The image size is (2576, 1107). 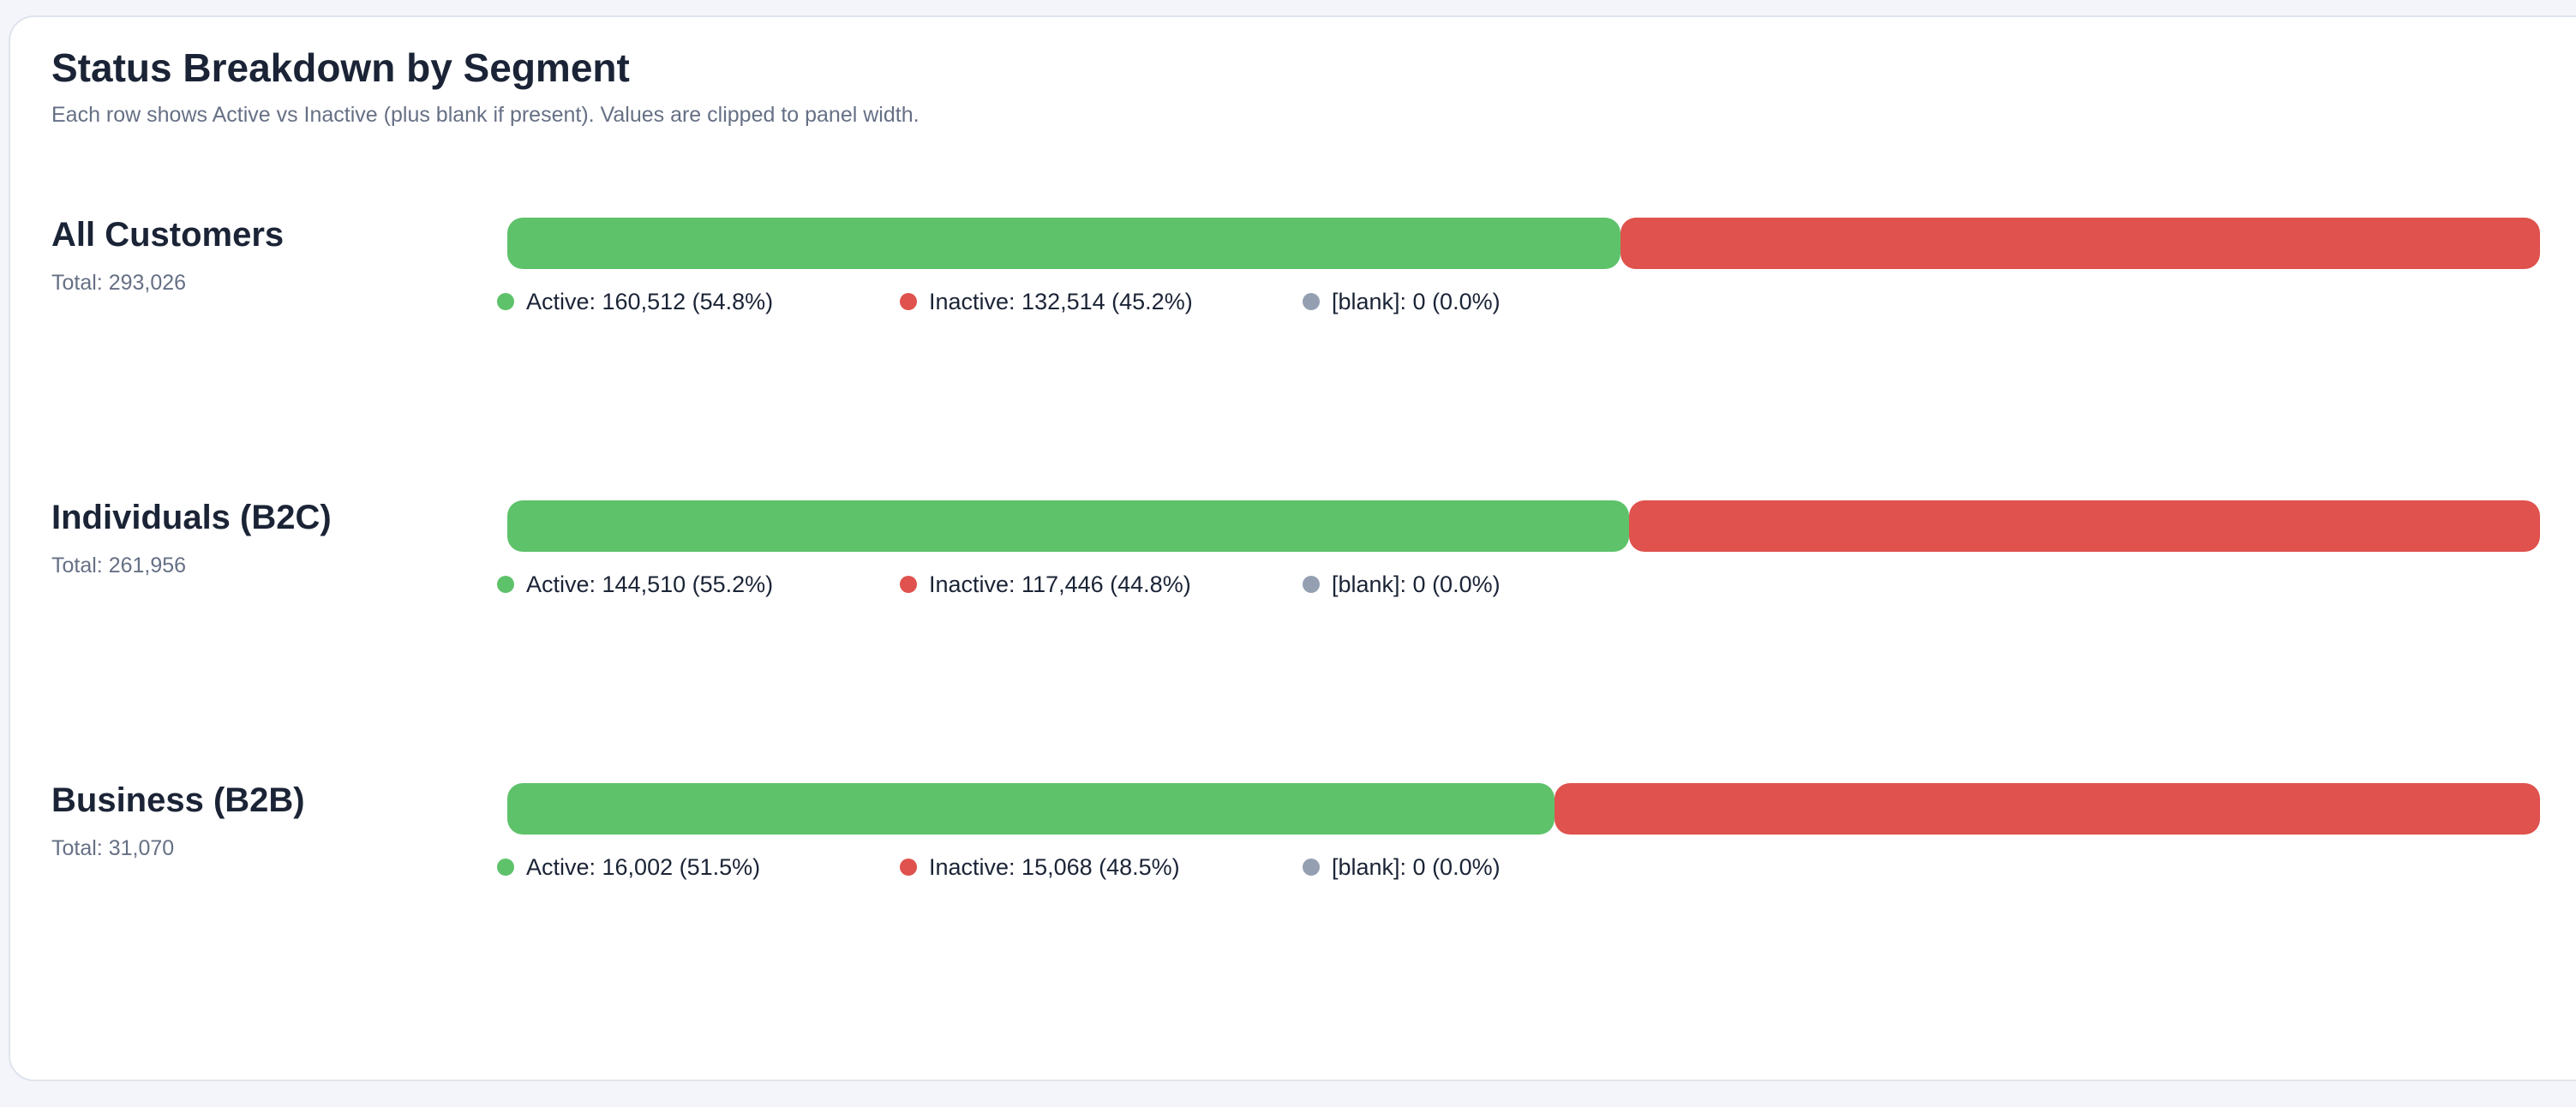 I want to click on legend-label-active: Active: 16,002 (51.5%), so click(x=643, y=866).